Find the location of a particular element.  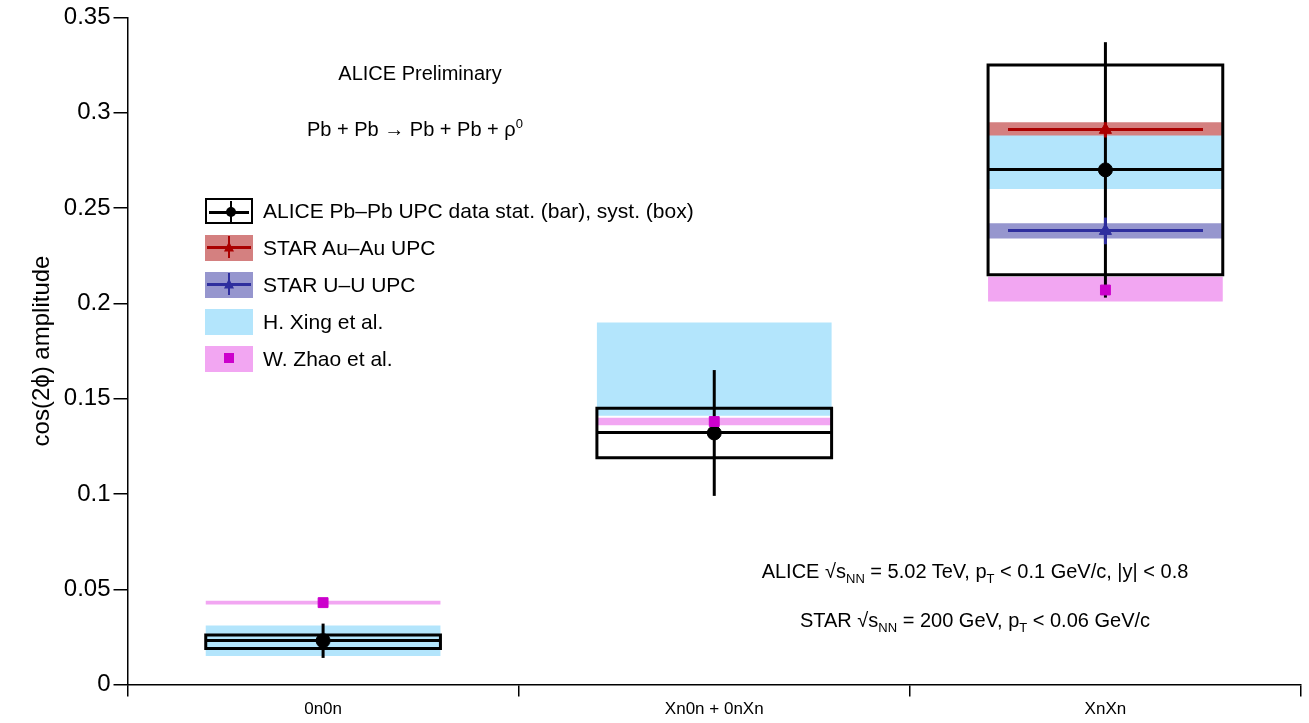

annotation: ALICE √s$_{NN}$ = 5.02 TeV, p$_{T}$ < 0.1 GeV/c, |y| < 0.8 is located at coordinates (975, 573).